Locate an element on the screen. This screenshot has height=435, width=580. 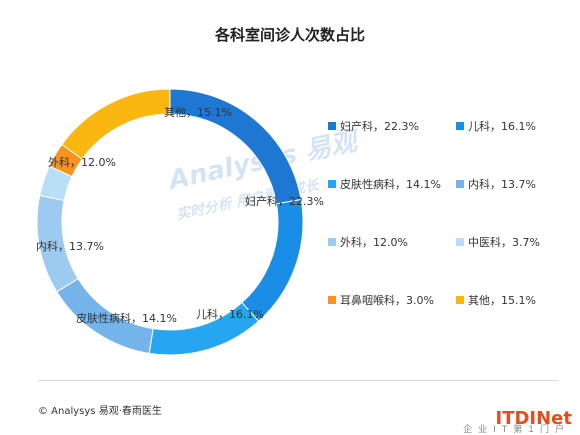
slice-label: 皮肤性病科，14.1% is located at coordinates (126, 318).